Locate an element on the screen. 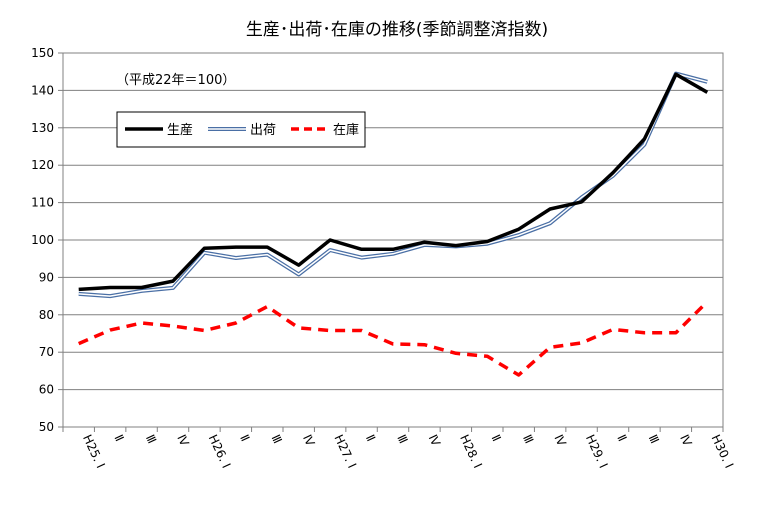  chart-title: 生産･出荷･在庫の推移(季節調整済指数) is located at coordinates (397, 30).